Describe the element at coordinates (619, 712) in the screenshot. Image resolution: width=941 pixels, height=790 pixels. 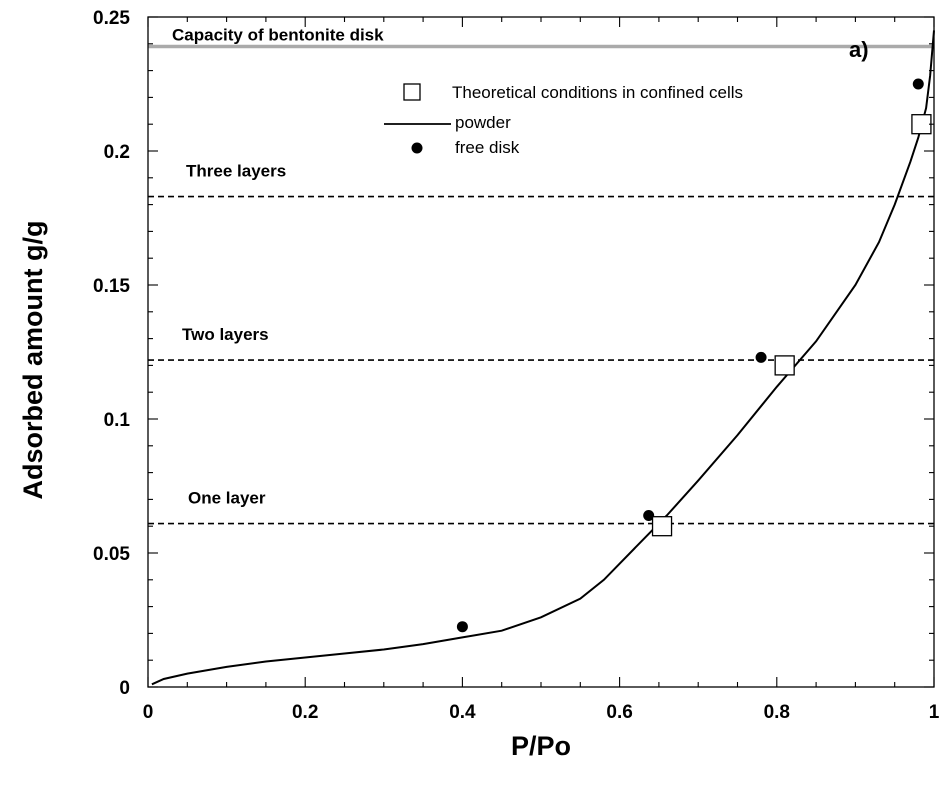
I see `x-tick-label: 0.6` at that location.